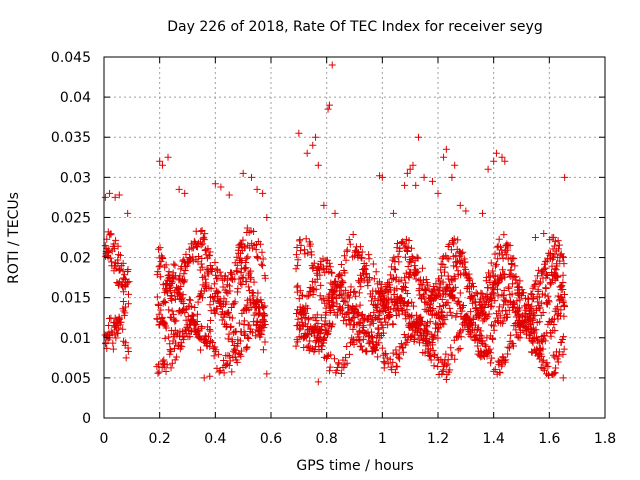 This screenshot has height=480, width=640. What do you see at coordinates (14, 238) in the screenshot?
I see `y-axis-label: ROTI / TECUs` at bounding box center [14, 238].